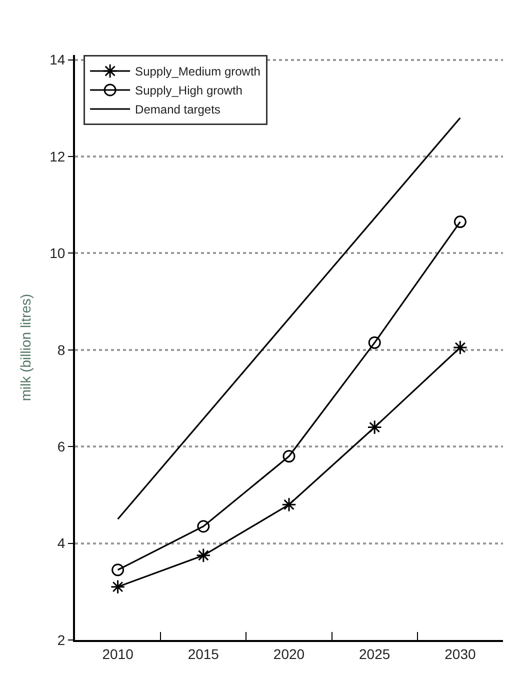  What do you see at coordinates (26, 348) in the screenshot?
I see `y-axis-title: milk (billion litres)` at bounding box center [26, 348].